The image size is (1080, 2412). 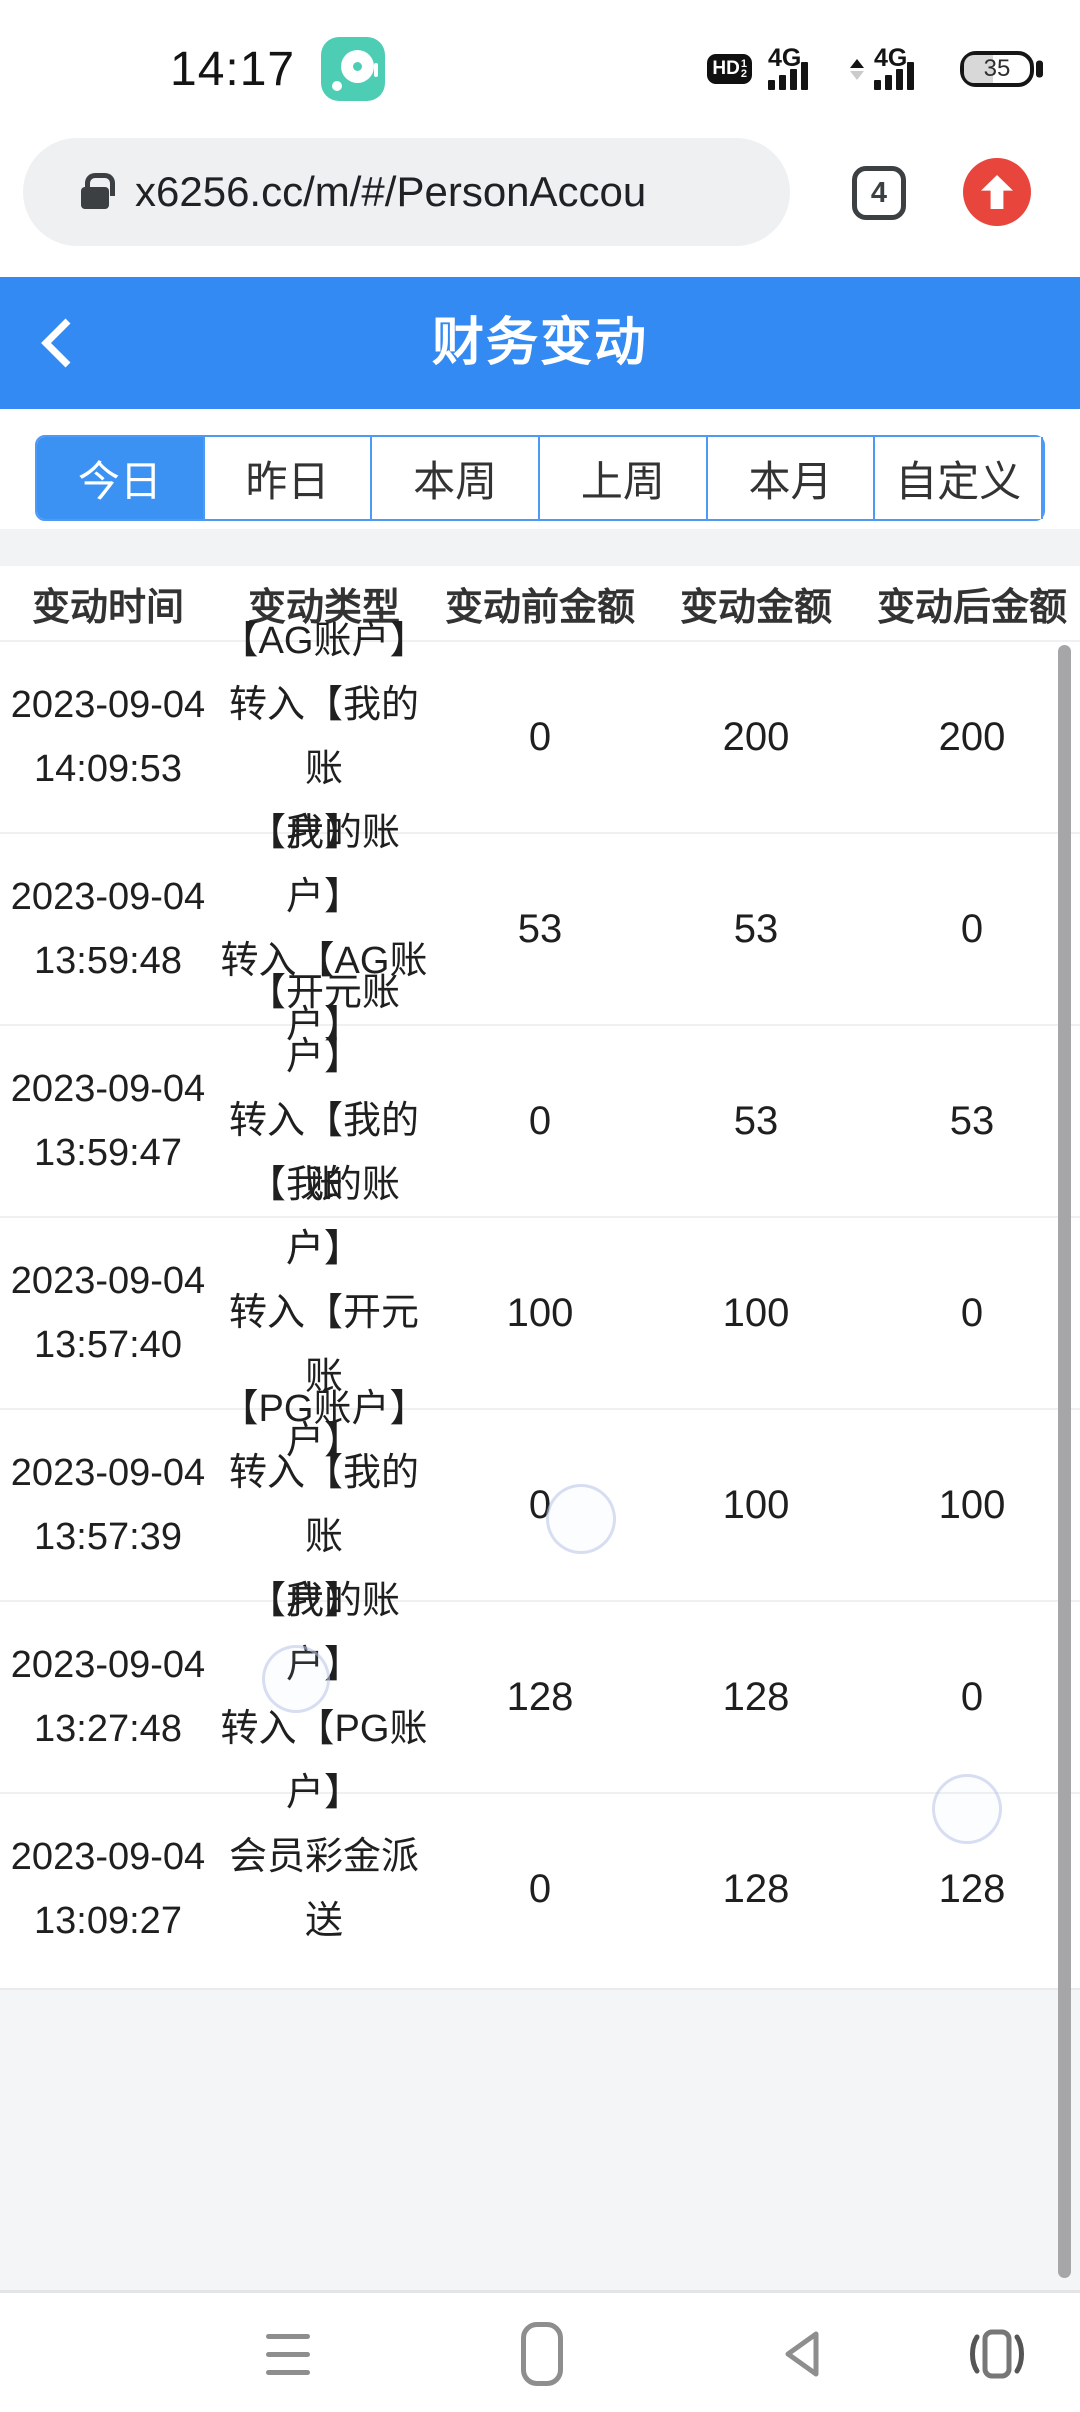 What do you see at coordinates (358, 66) in the screenshot?
I see `app-icon-disc` at bounding box center [358, 66].